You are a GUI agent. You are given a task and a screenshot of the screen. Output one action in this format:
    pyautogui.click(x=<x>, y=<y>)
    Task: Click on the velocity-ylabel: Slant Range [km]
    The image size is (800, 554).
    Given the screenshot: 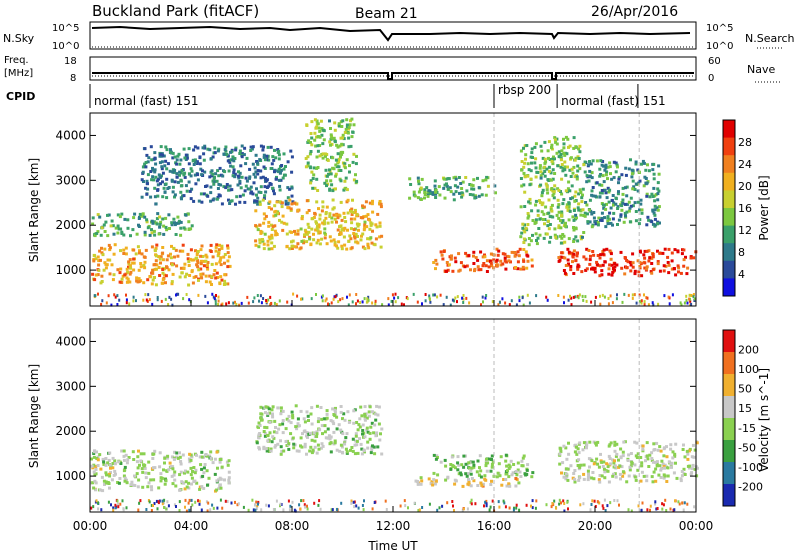 What is the action you would take?
    pyautogui.click(x=34, y=416)
    